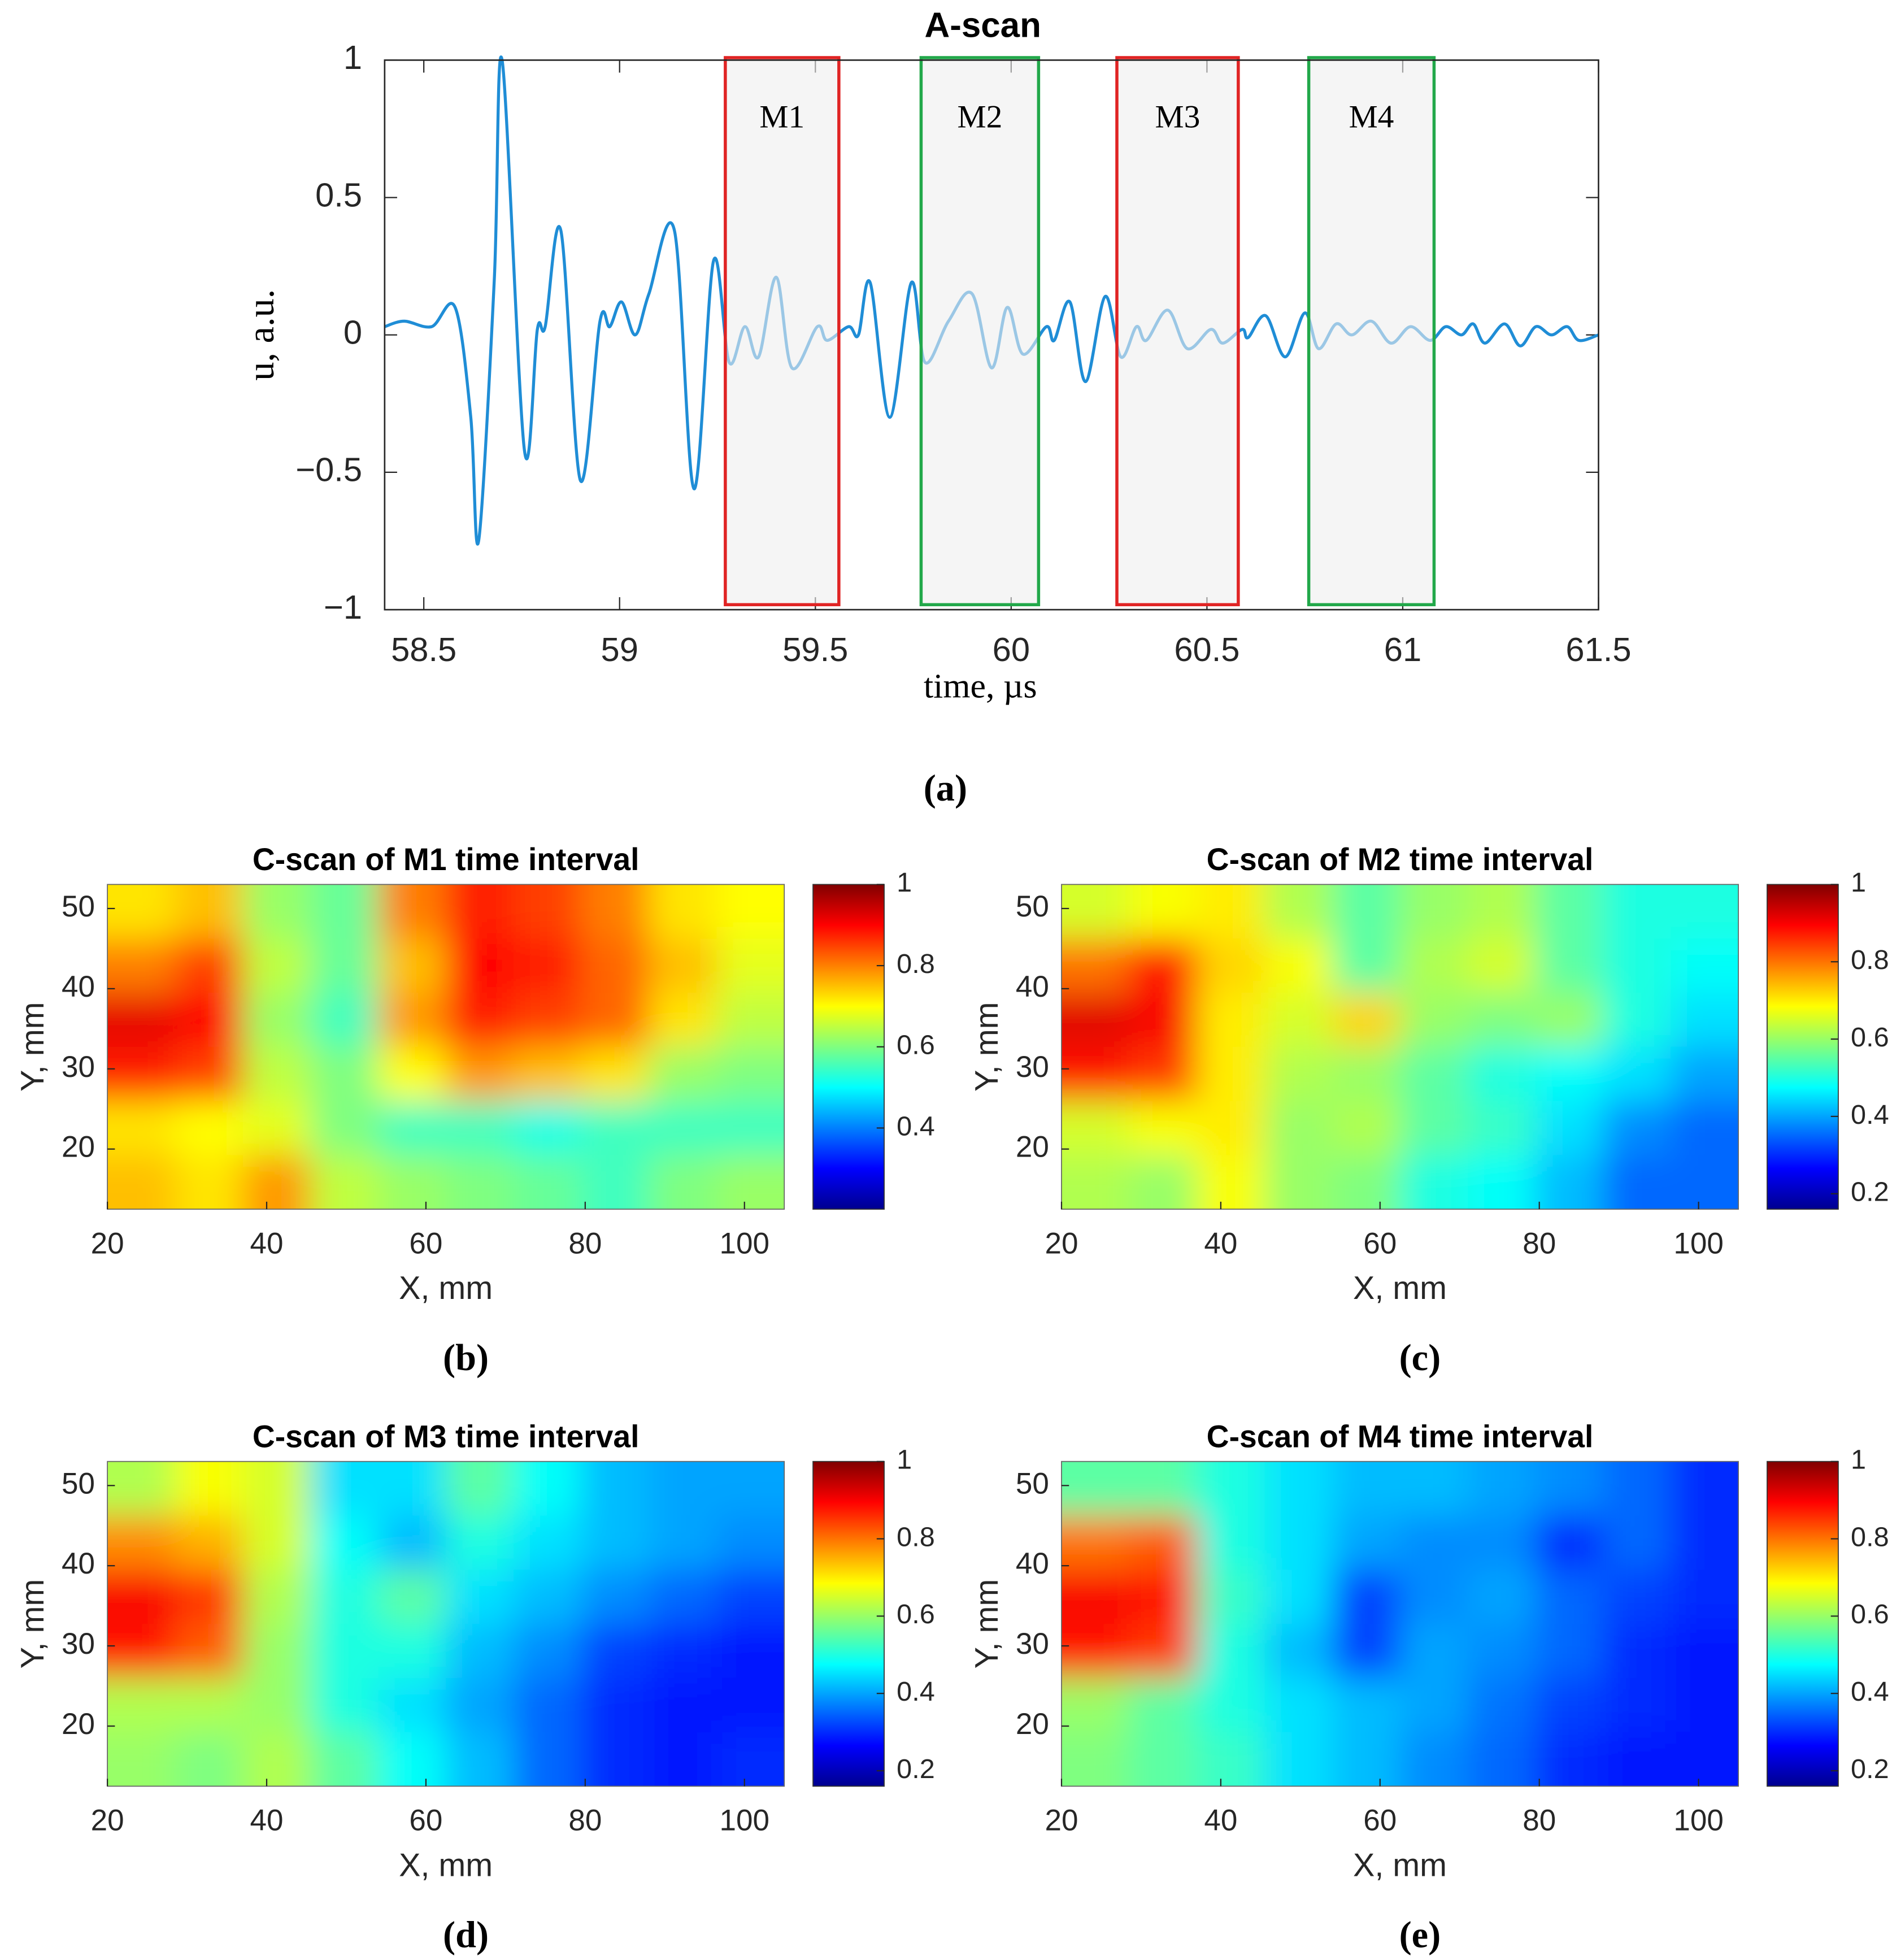  What do you see at coordinates (945, 788) in the screenshot?
I see `panel-label: (a)` at bounding box center [945, 788].